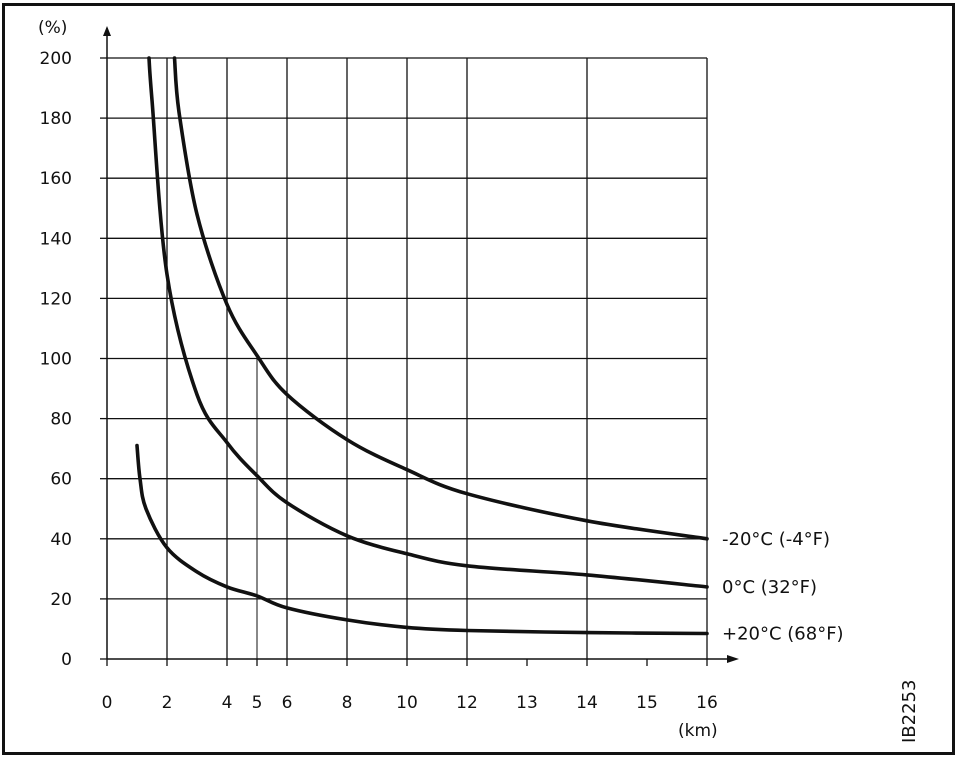 The image size is (960, 762). What do you see at coordinates (56, 299) in the screenshot?
I see `y-tick-label: 120` at bounding box center [56, 299].